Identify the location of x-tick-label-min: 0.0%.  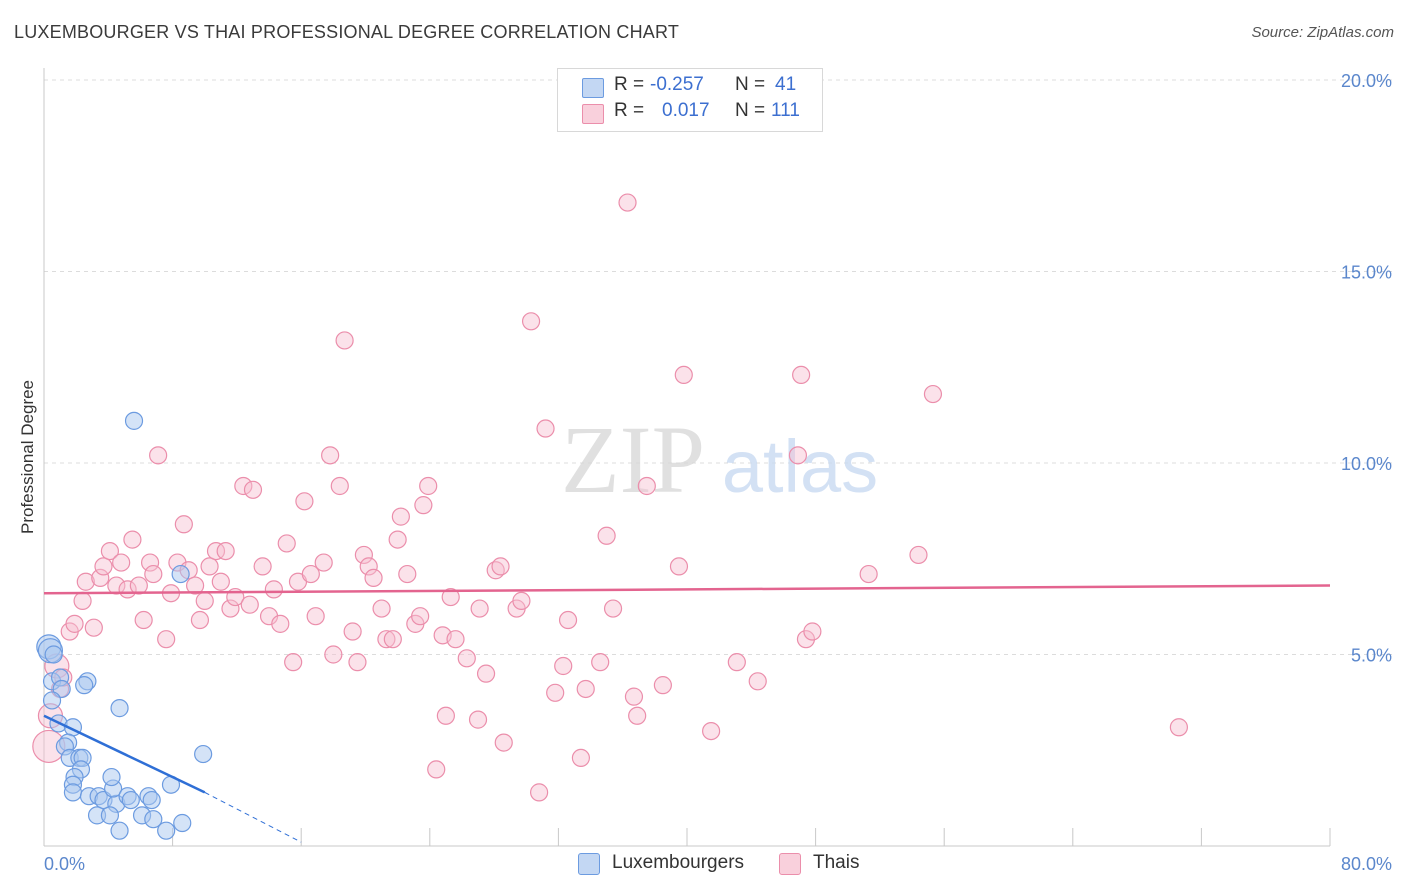
(64, 864).